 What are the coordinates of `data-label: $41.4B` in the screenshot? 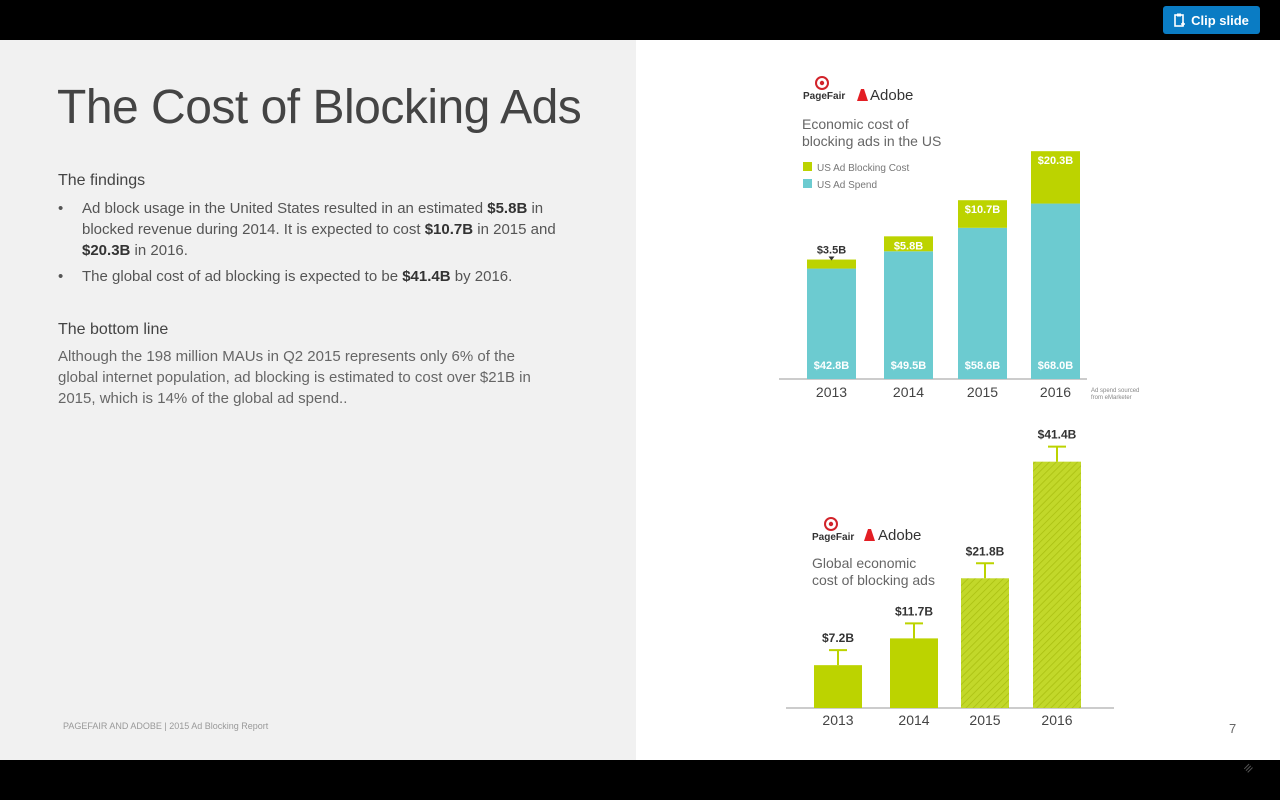 It's located at (1057, 435).